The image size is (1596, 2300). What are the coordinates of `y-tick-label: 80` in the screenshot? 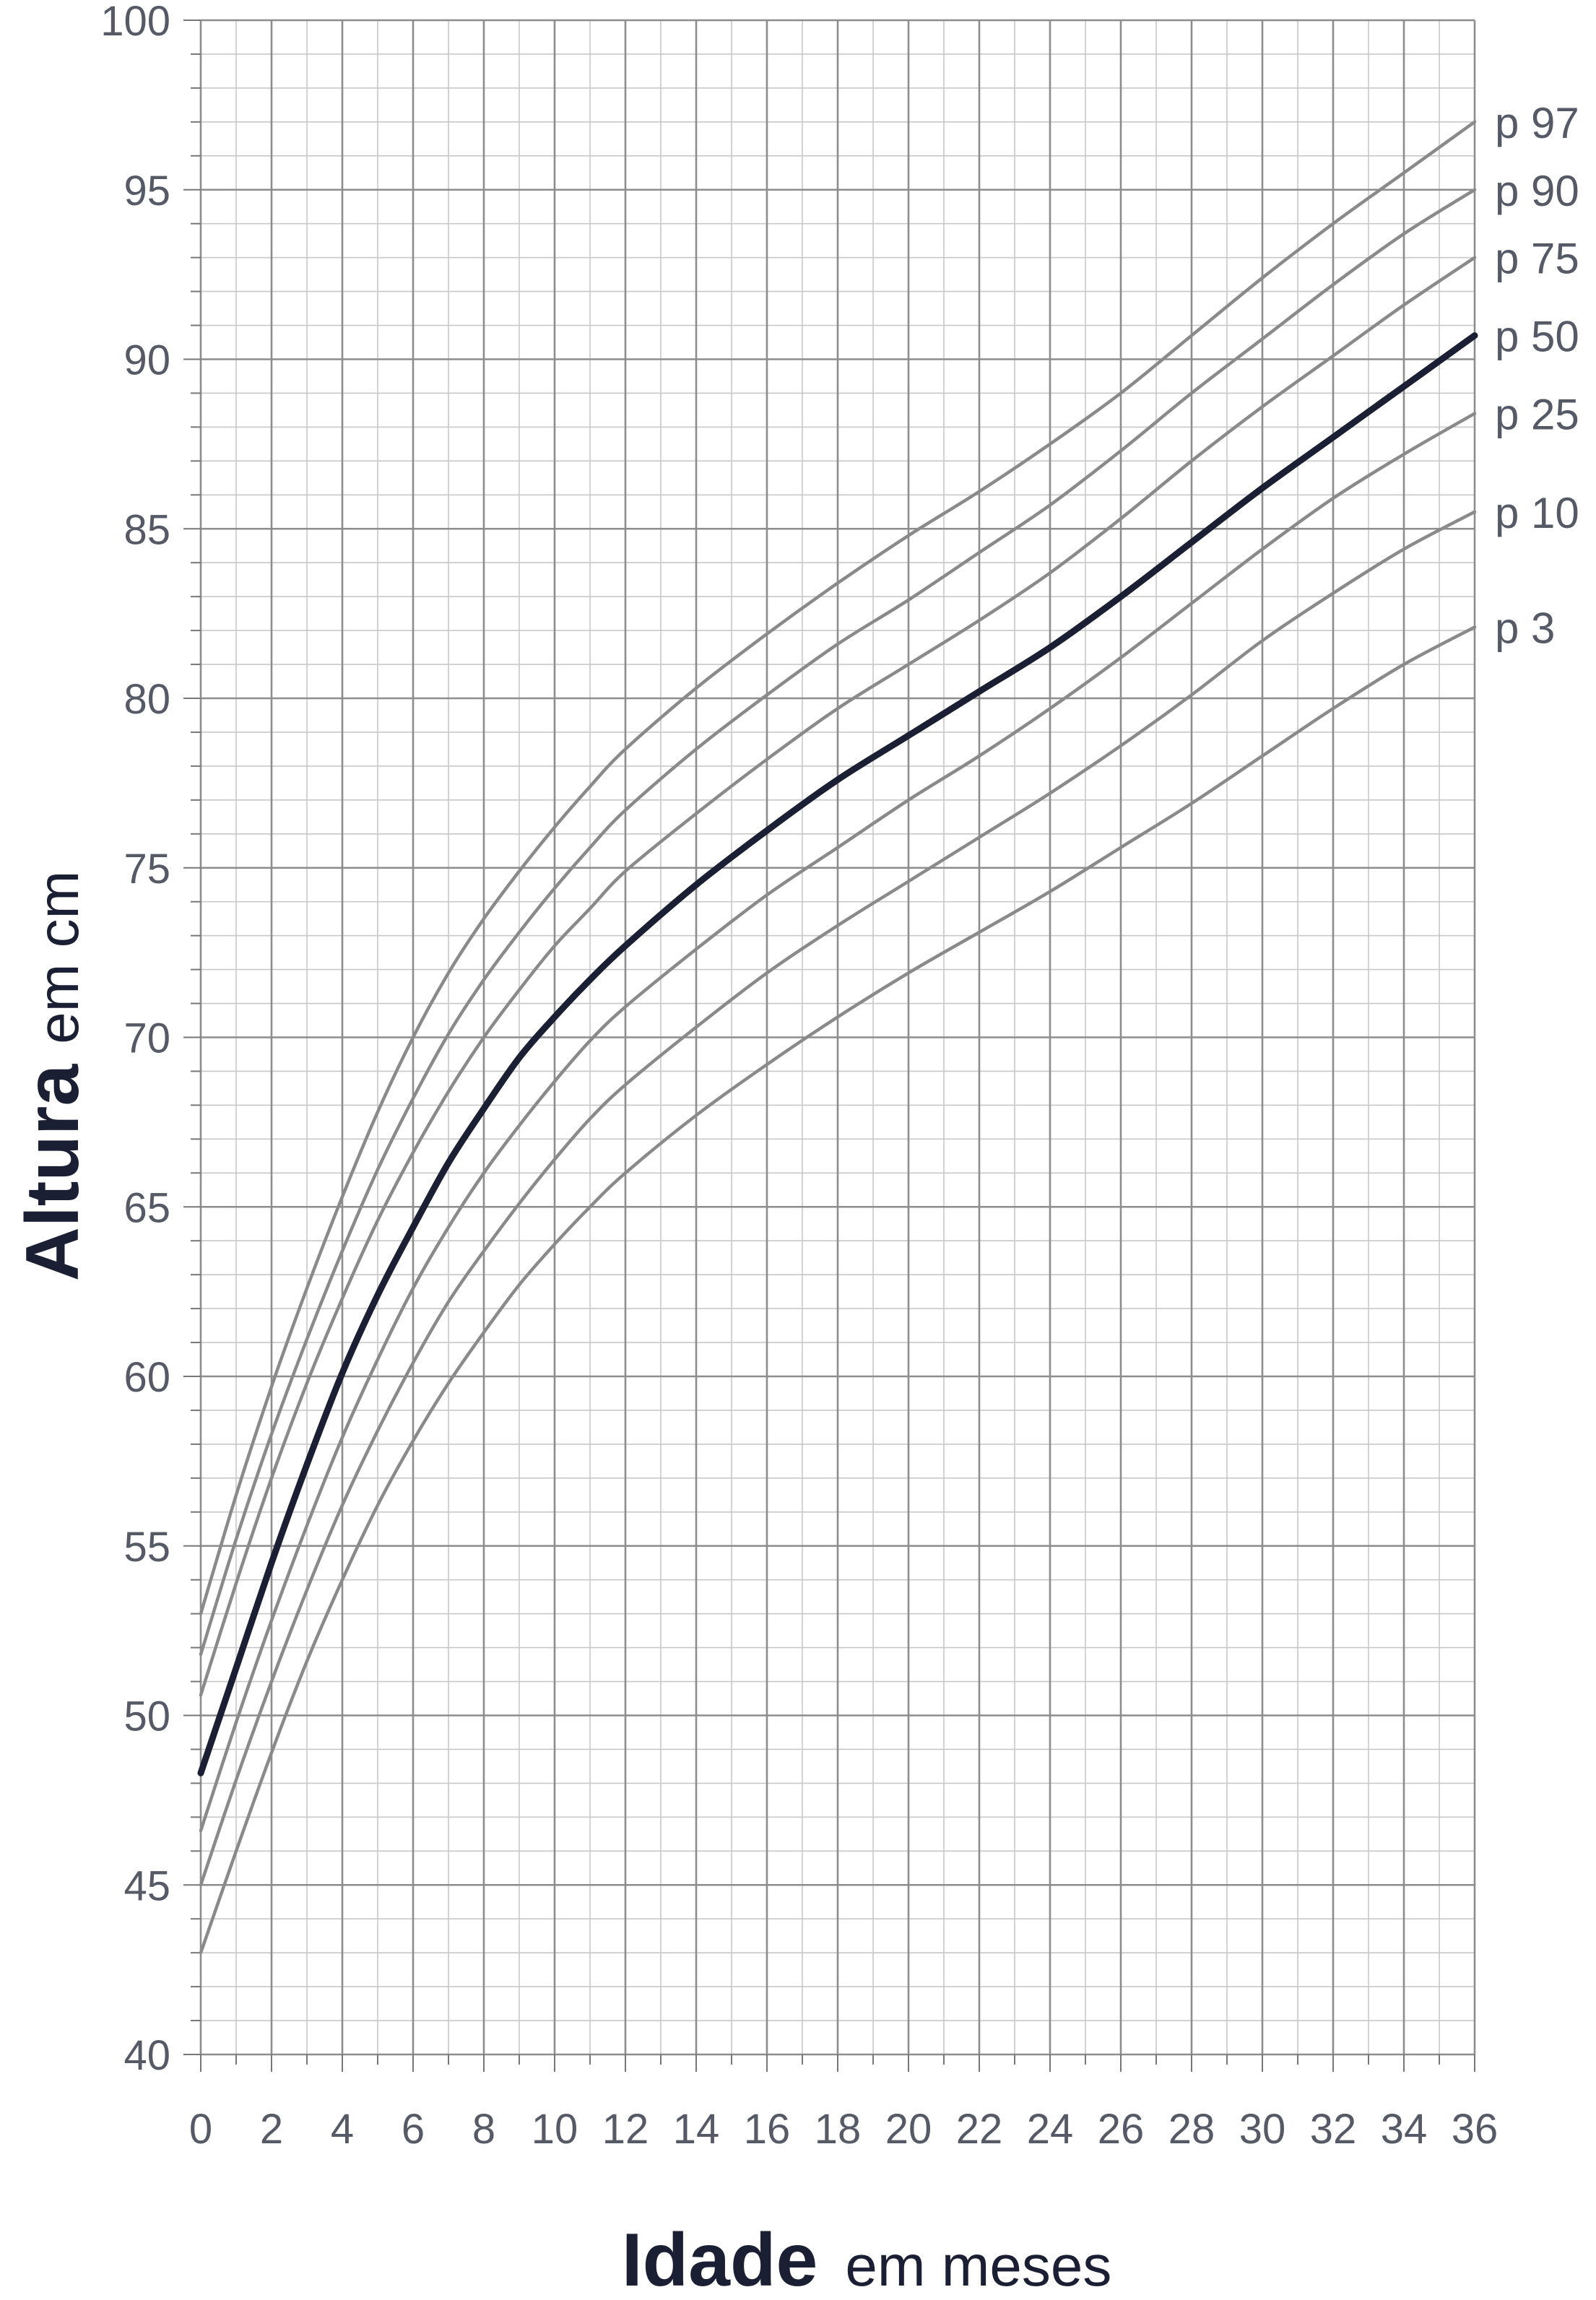 It's located at (146, 699).